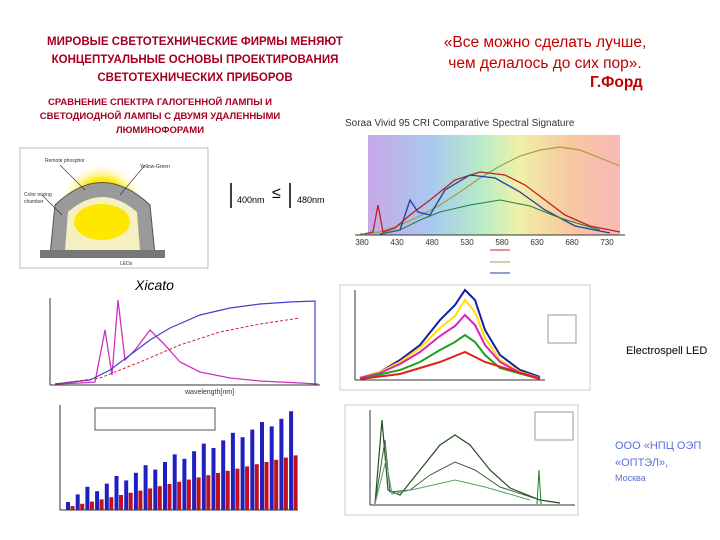  I want to click on formula-left: 400nm, so click(251, 200).